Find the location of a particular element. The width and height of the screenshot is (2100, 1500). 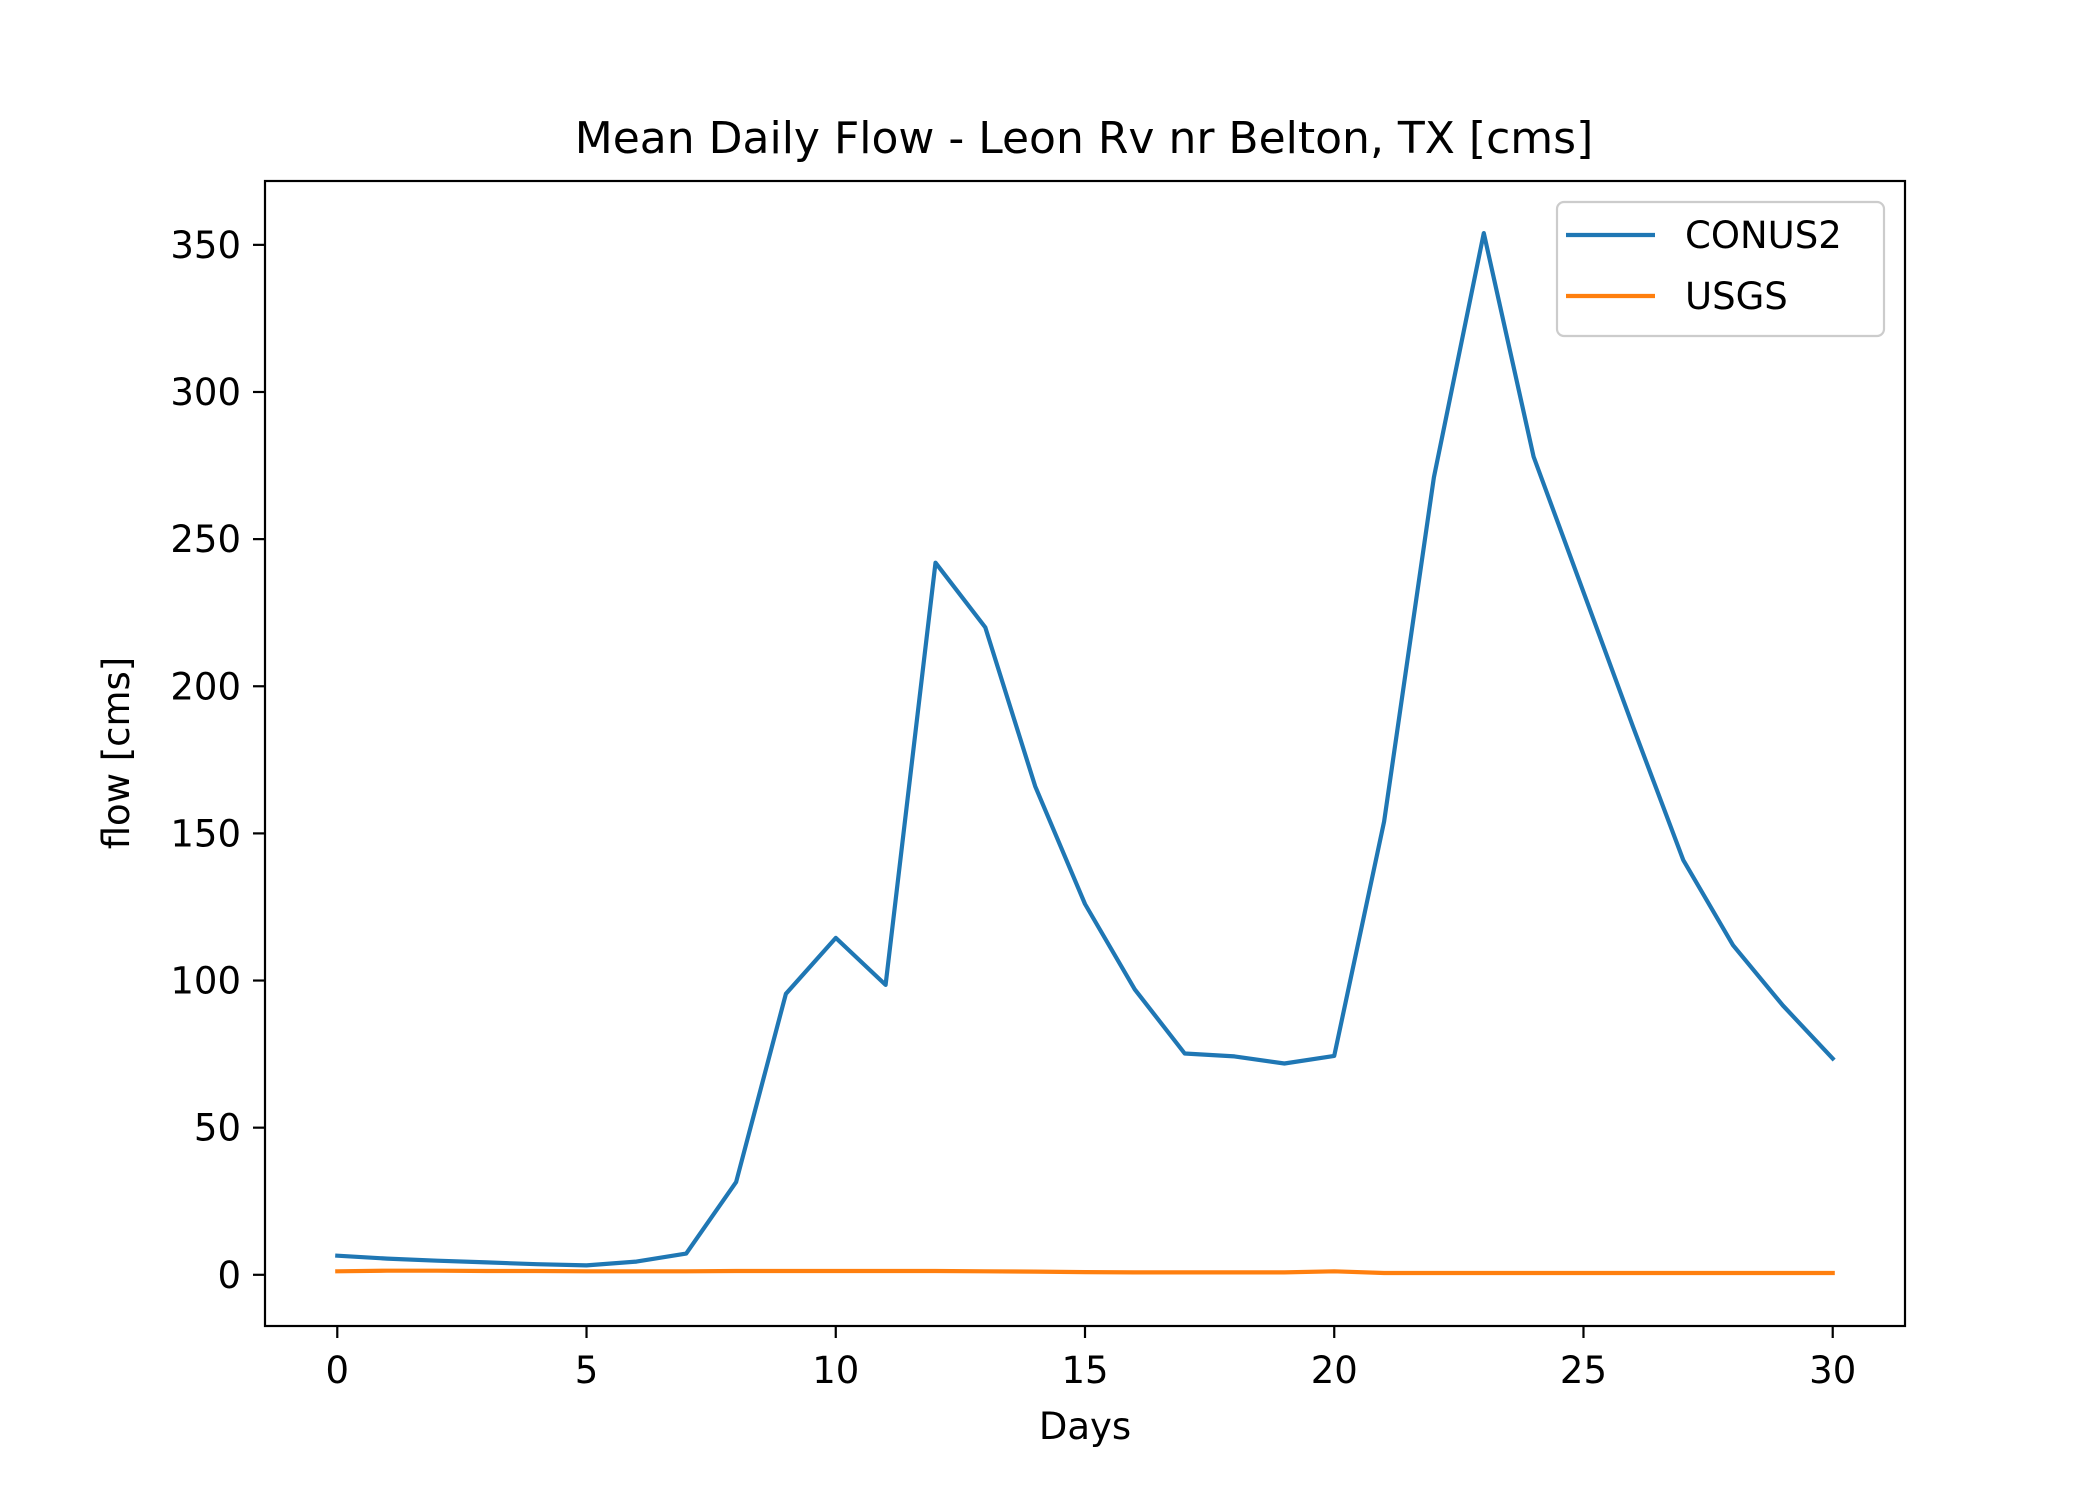

x-tick-label: 10 is located at coordinates (835, 1370).